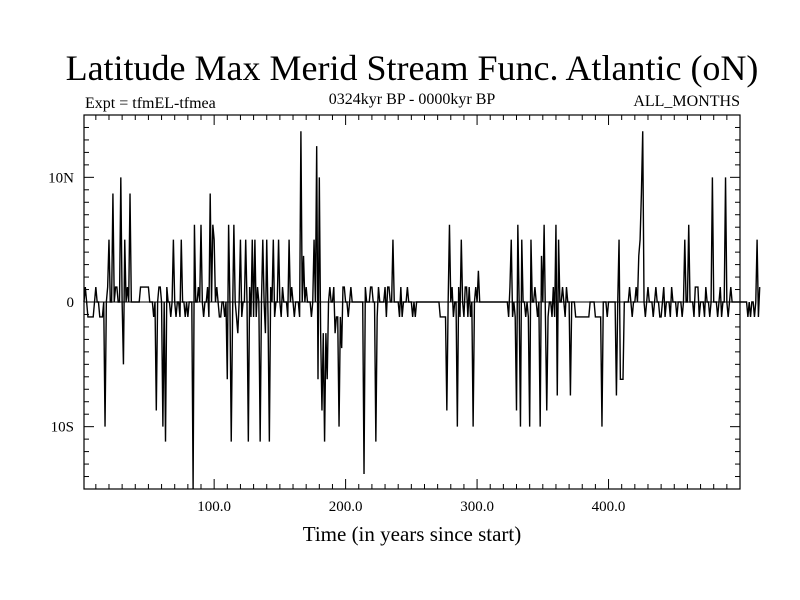  What do you see at coordinates (477, 507) in the screenshot?
I see `x-tick-label: 300.0` at bounding box center [477, 507].